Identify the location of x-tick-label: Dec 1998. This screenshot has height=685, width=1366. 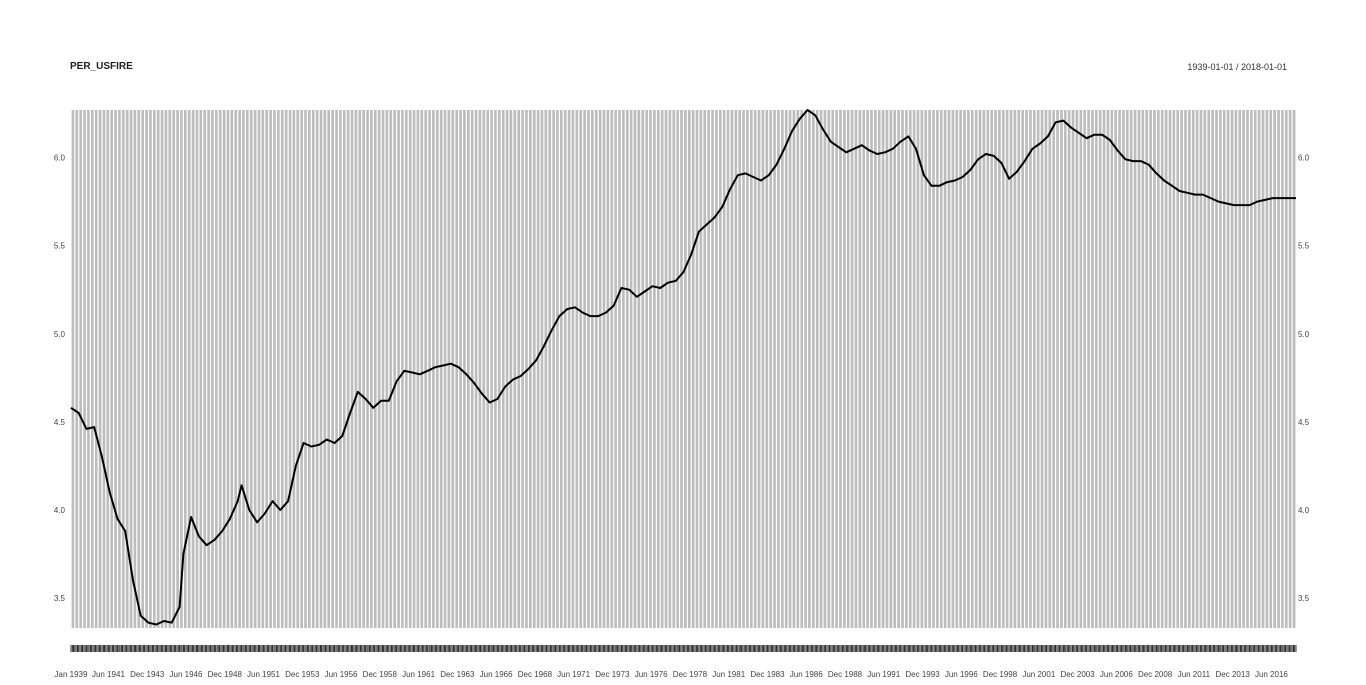
(1000, 674).